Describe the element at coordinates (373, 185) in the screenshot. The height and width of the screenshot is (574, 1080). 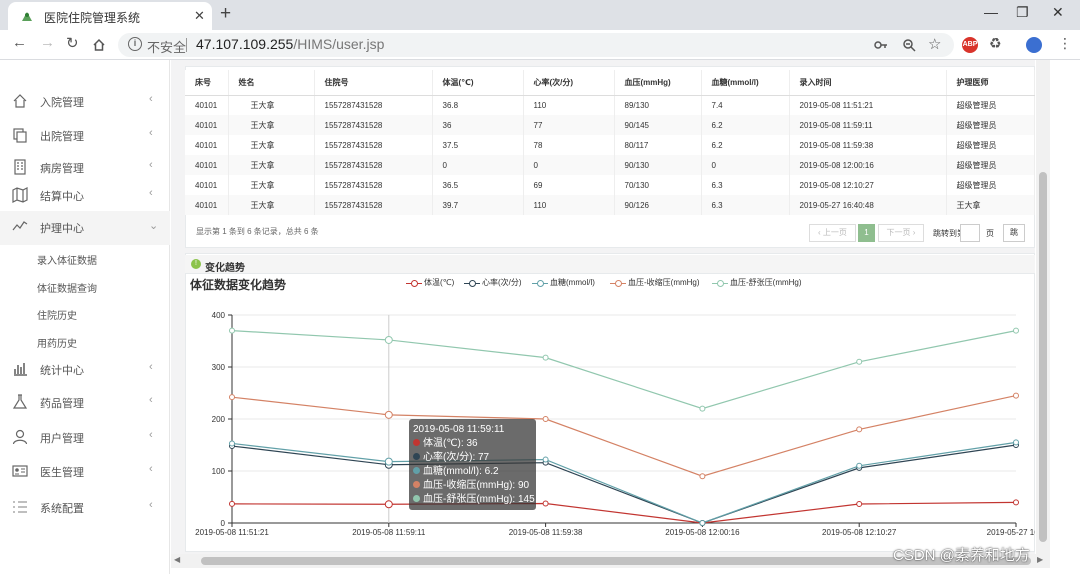
I see `cell-admission-no: 1557287431528` at that location.